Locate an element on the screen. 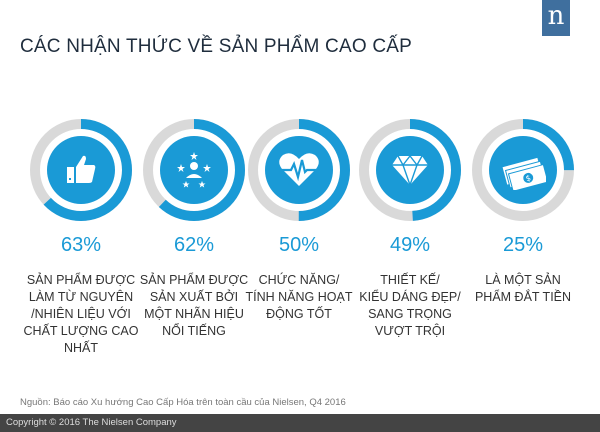  description-line: SANG TRỌNG is located at coordinates (410, 314).